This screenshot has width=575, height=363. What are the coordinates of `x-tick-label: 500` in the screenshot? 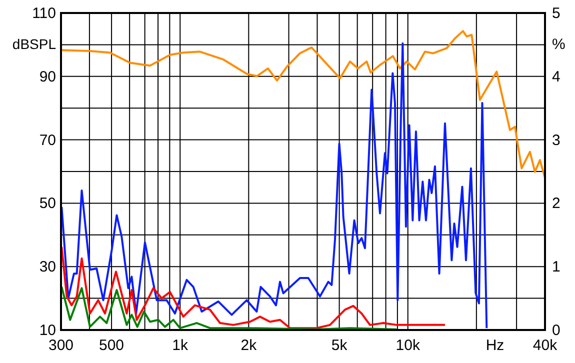 It's located at (111, 345).